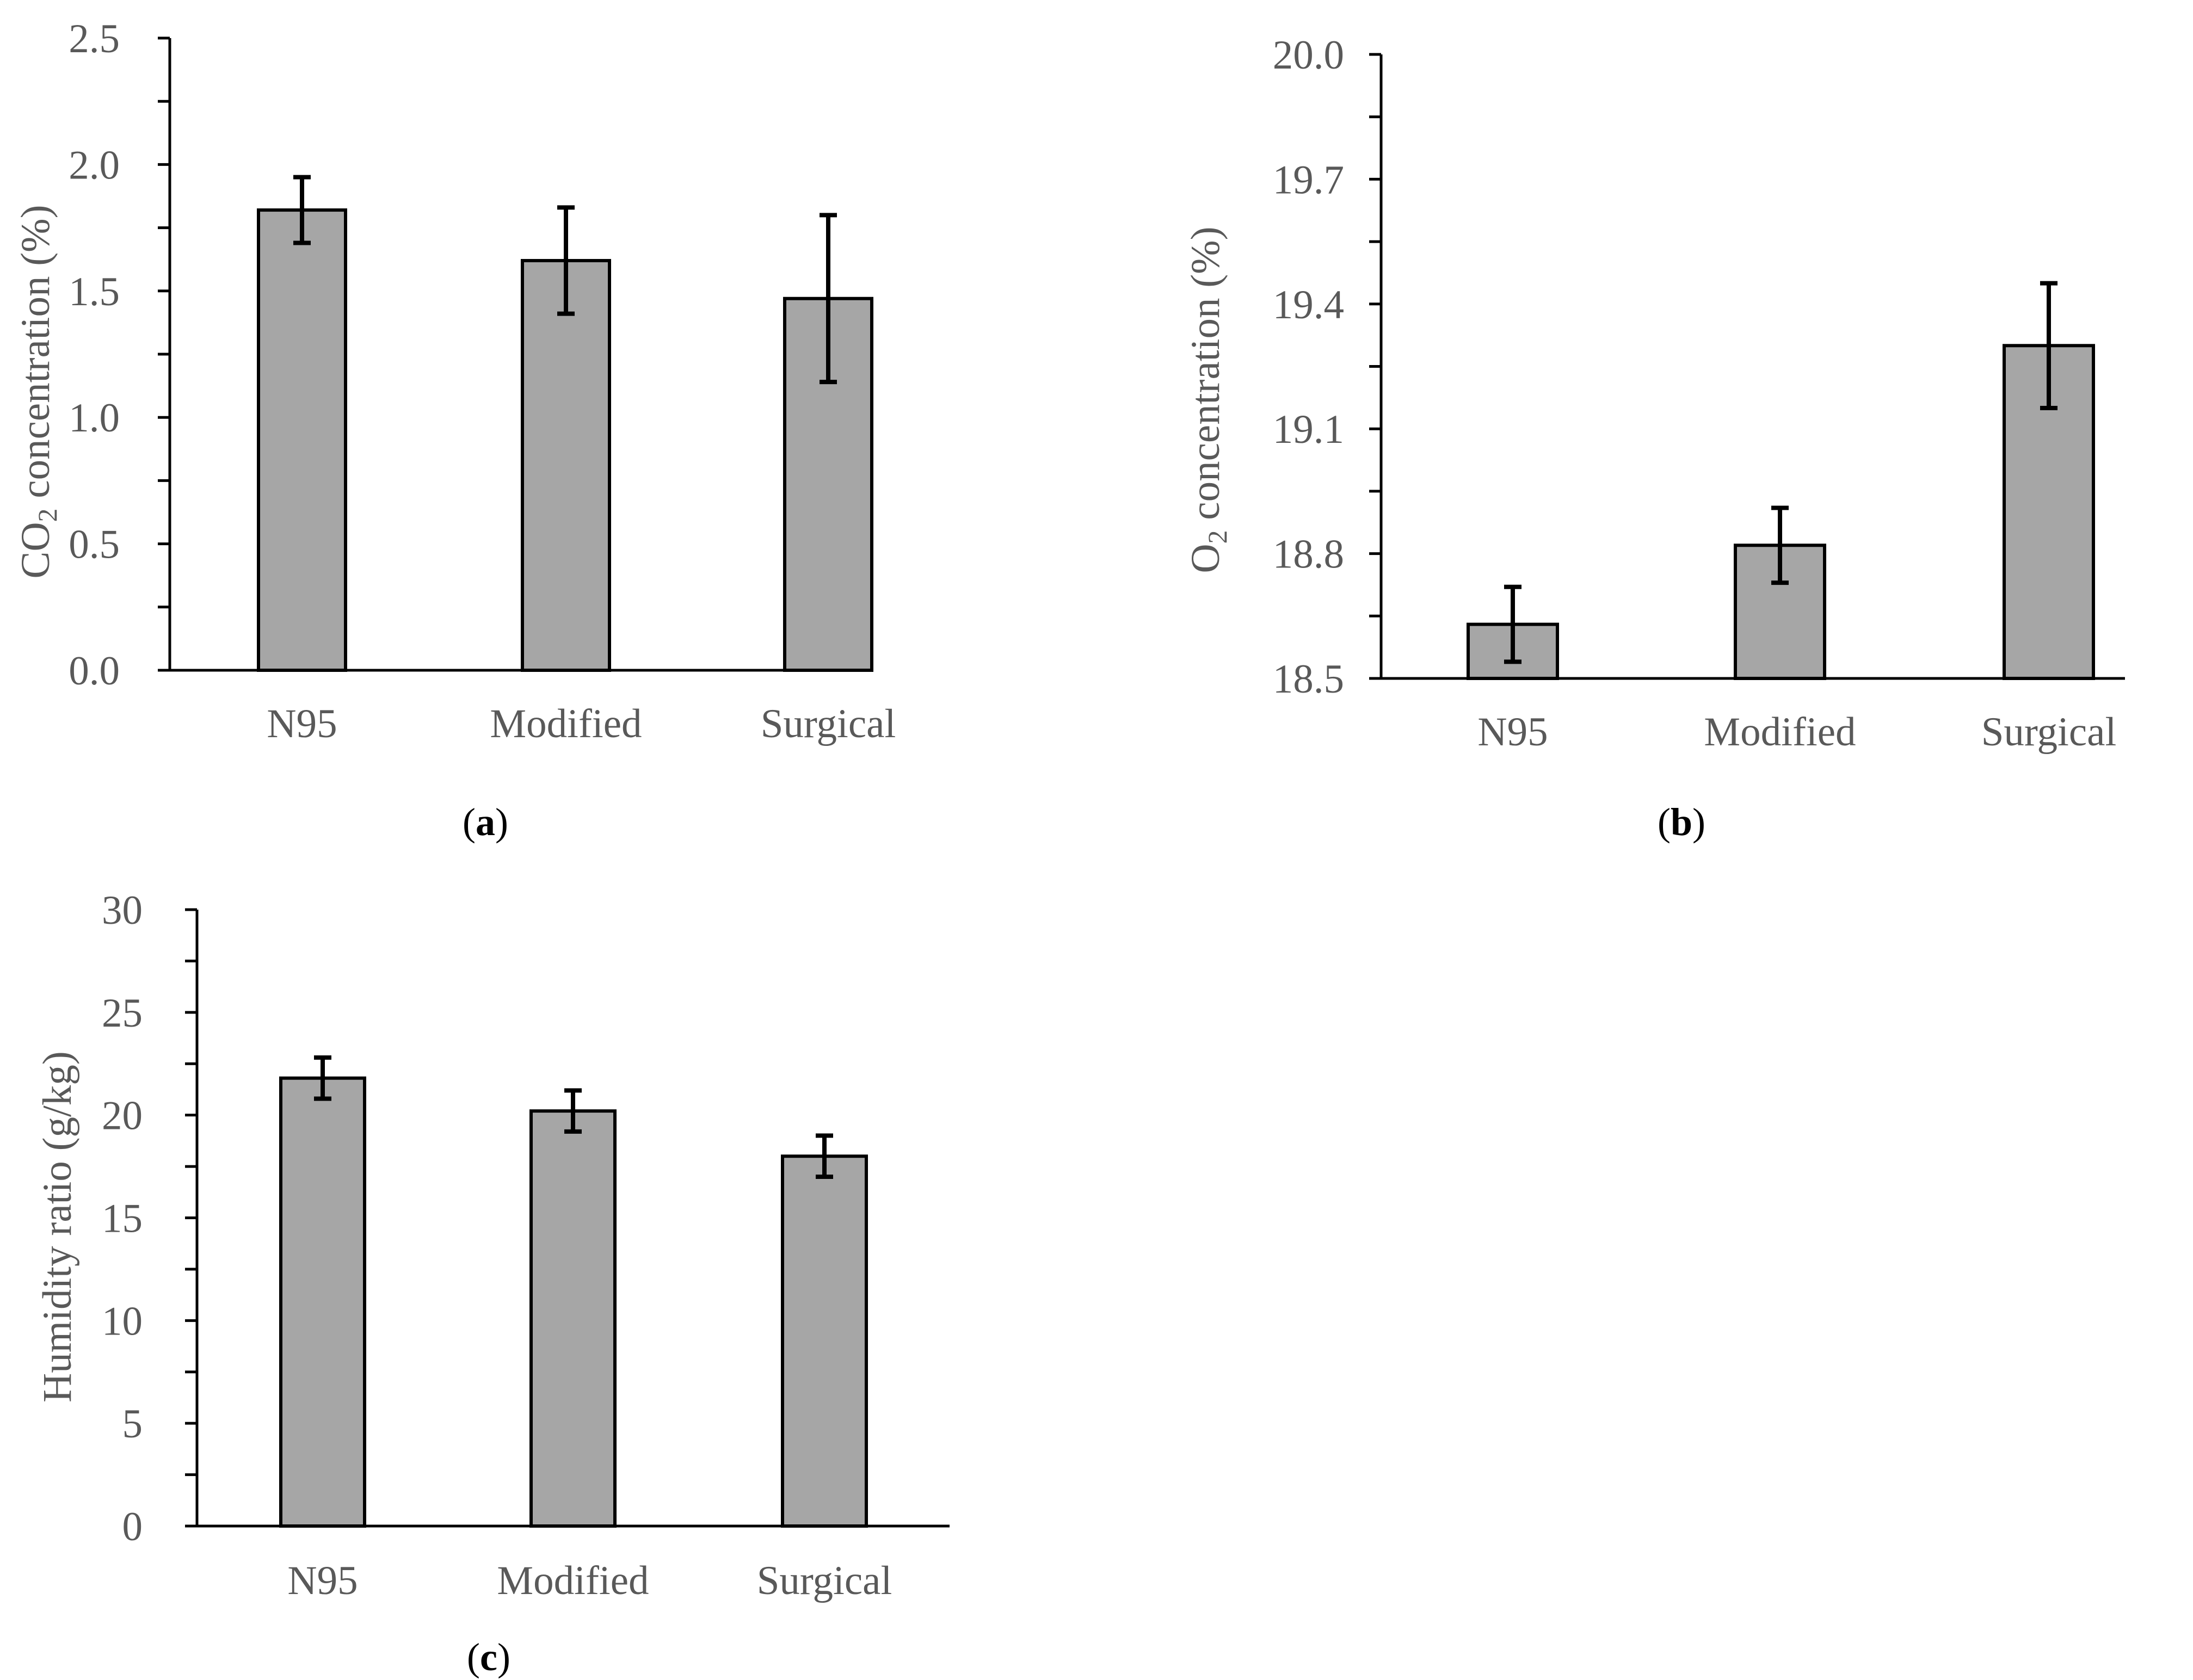 This screenshot has width=2193, height=1680. I want to click on panel-a-y-tick-labels: 0.0 0.5 1.0 1.5 2.0 2.5, so click(94, 355).